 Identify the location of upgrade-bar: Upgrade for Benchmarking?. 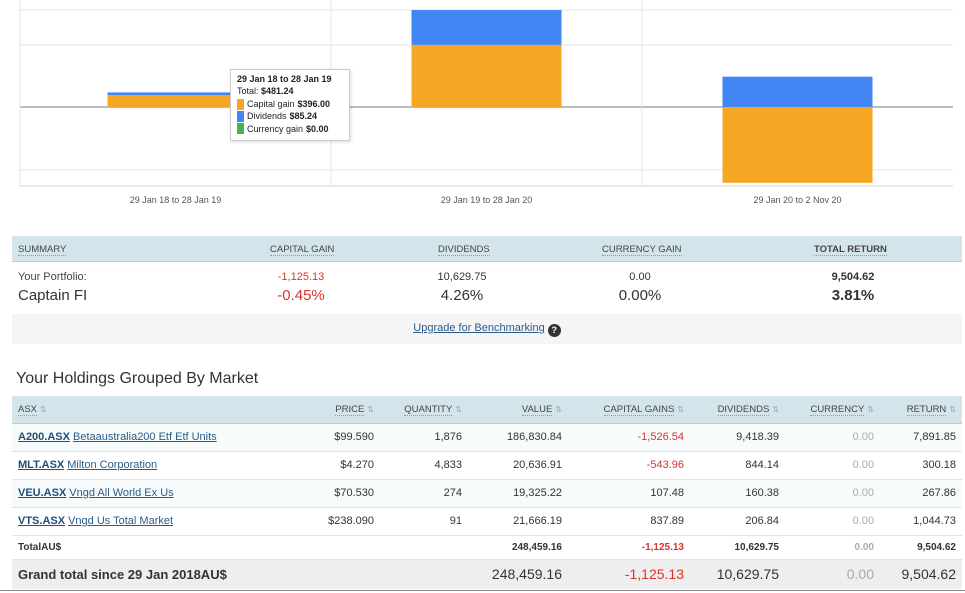
(487, 329).